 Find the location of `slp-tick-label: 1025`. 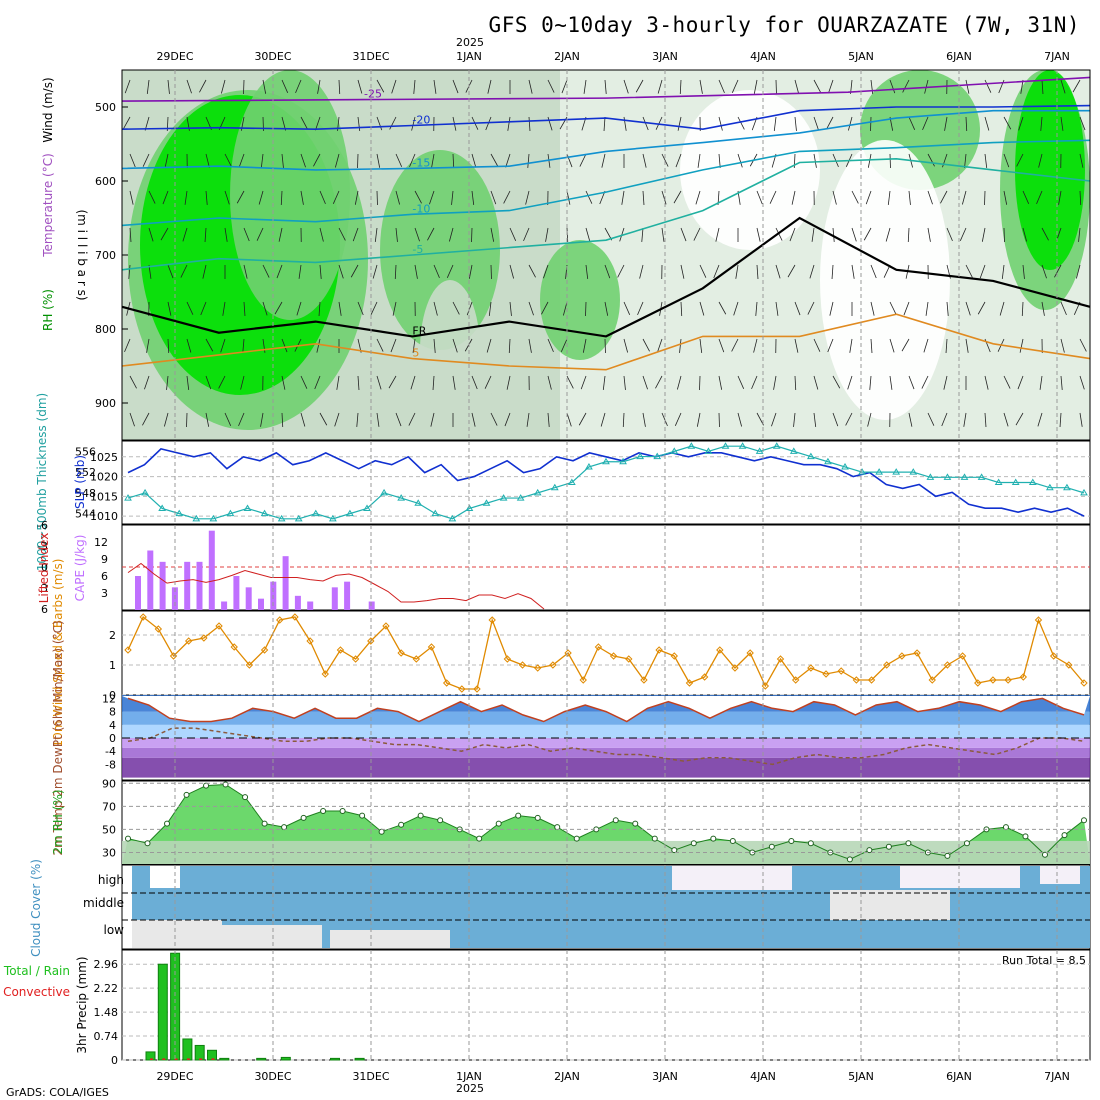

slp-tick-label: 1025 is located at coordinates (104, 457).